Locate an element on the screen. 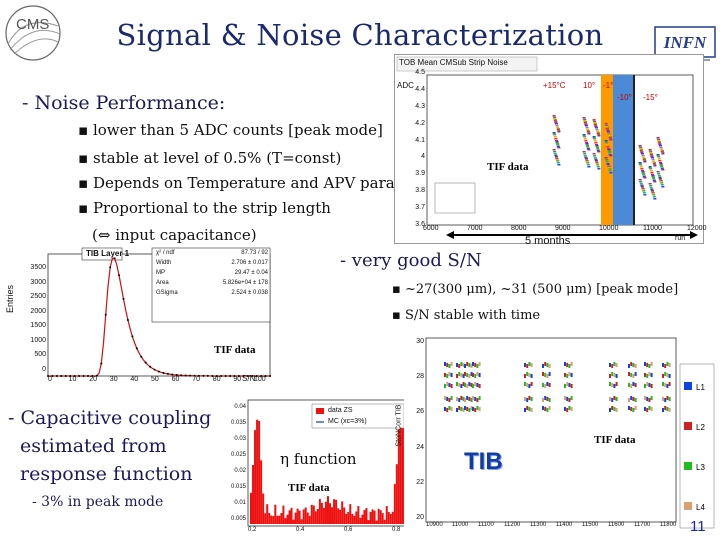 This screenshot has width=720, height=540. ston-x-tick: 11700 is located at coordinates (642, 525).